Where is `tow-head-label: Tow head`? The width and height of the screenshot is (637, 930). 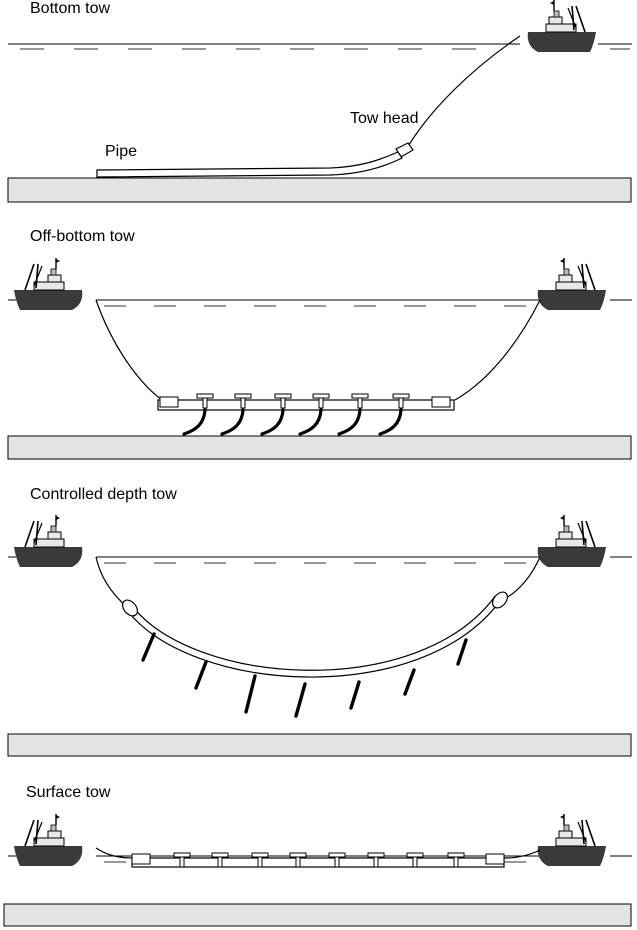
tow-head-label: Tow head is located at coordinates (384, 118).